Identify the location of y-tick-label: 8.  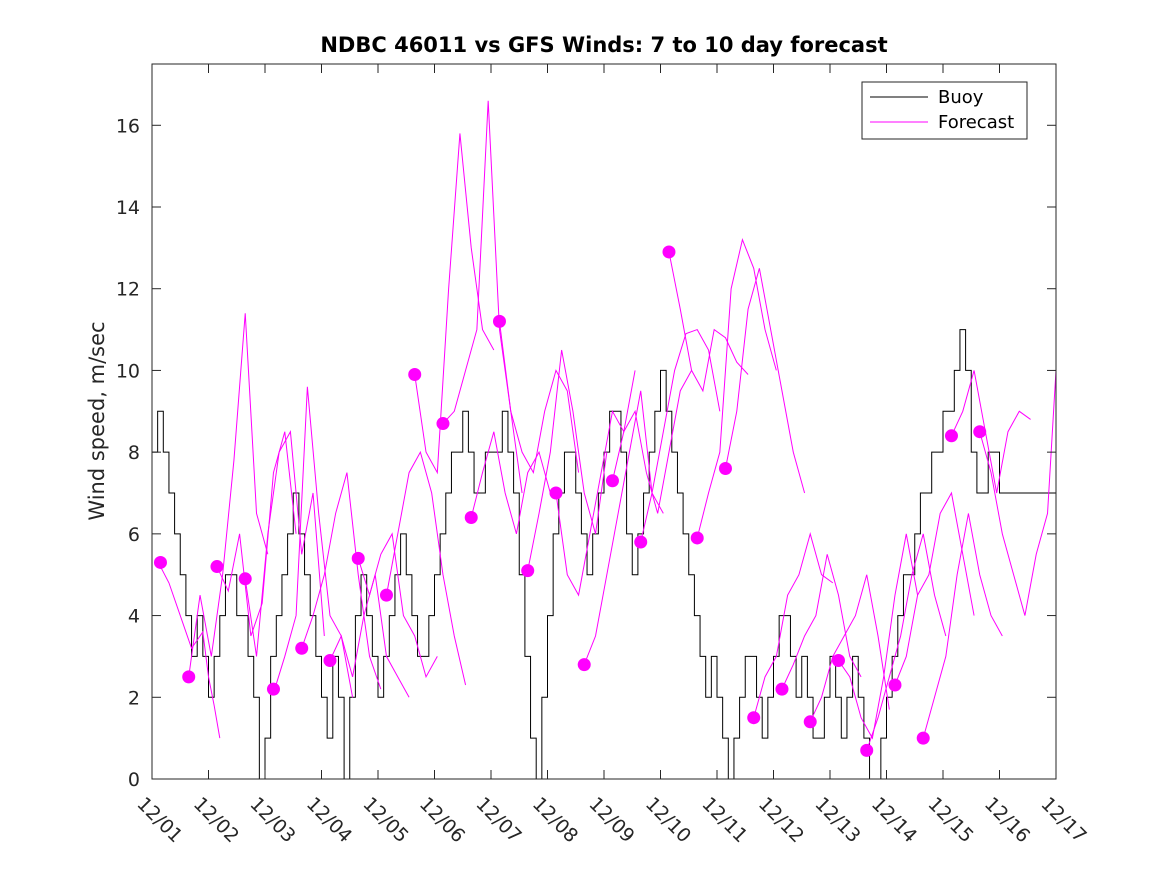
(134, 453).